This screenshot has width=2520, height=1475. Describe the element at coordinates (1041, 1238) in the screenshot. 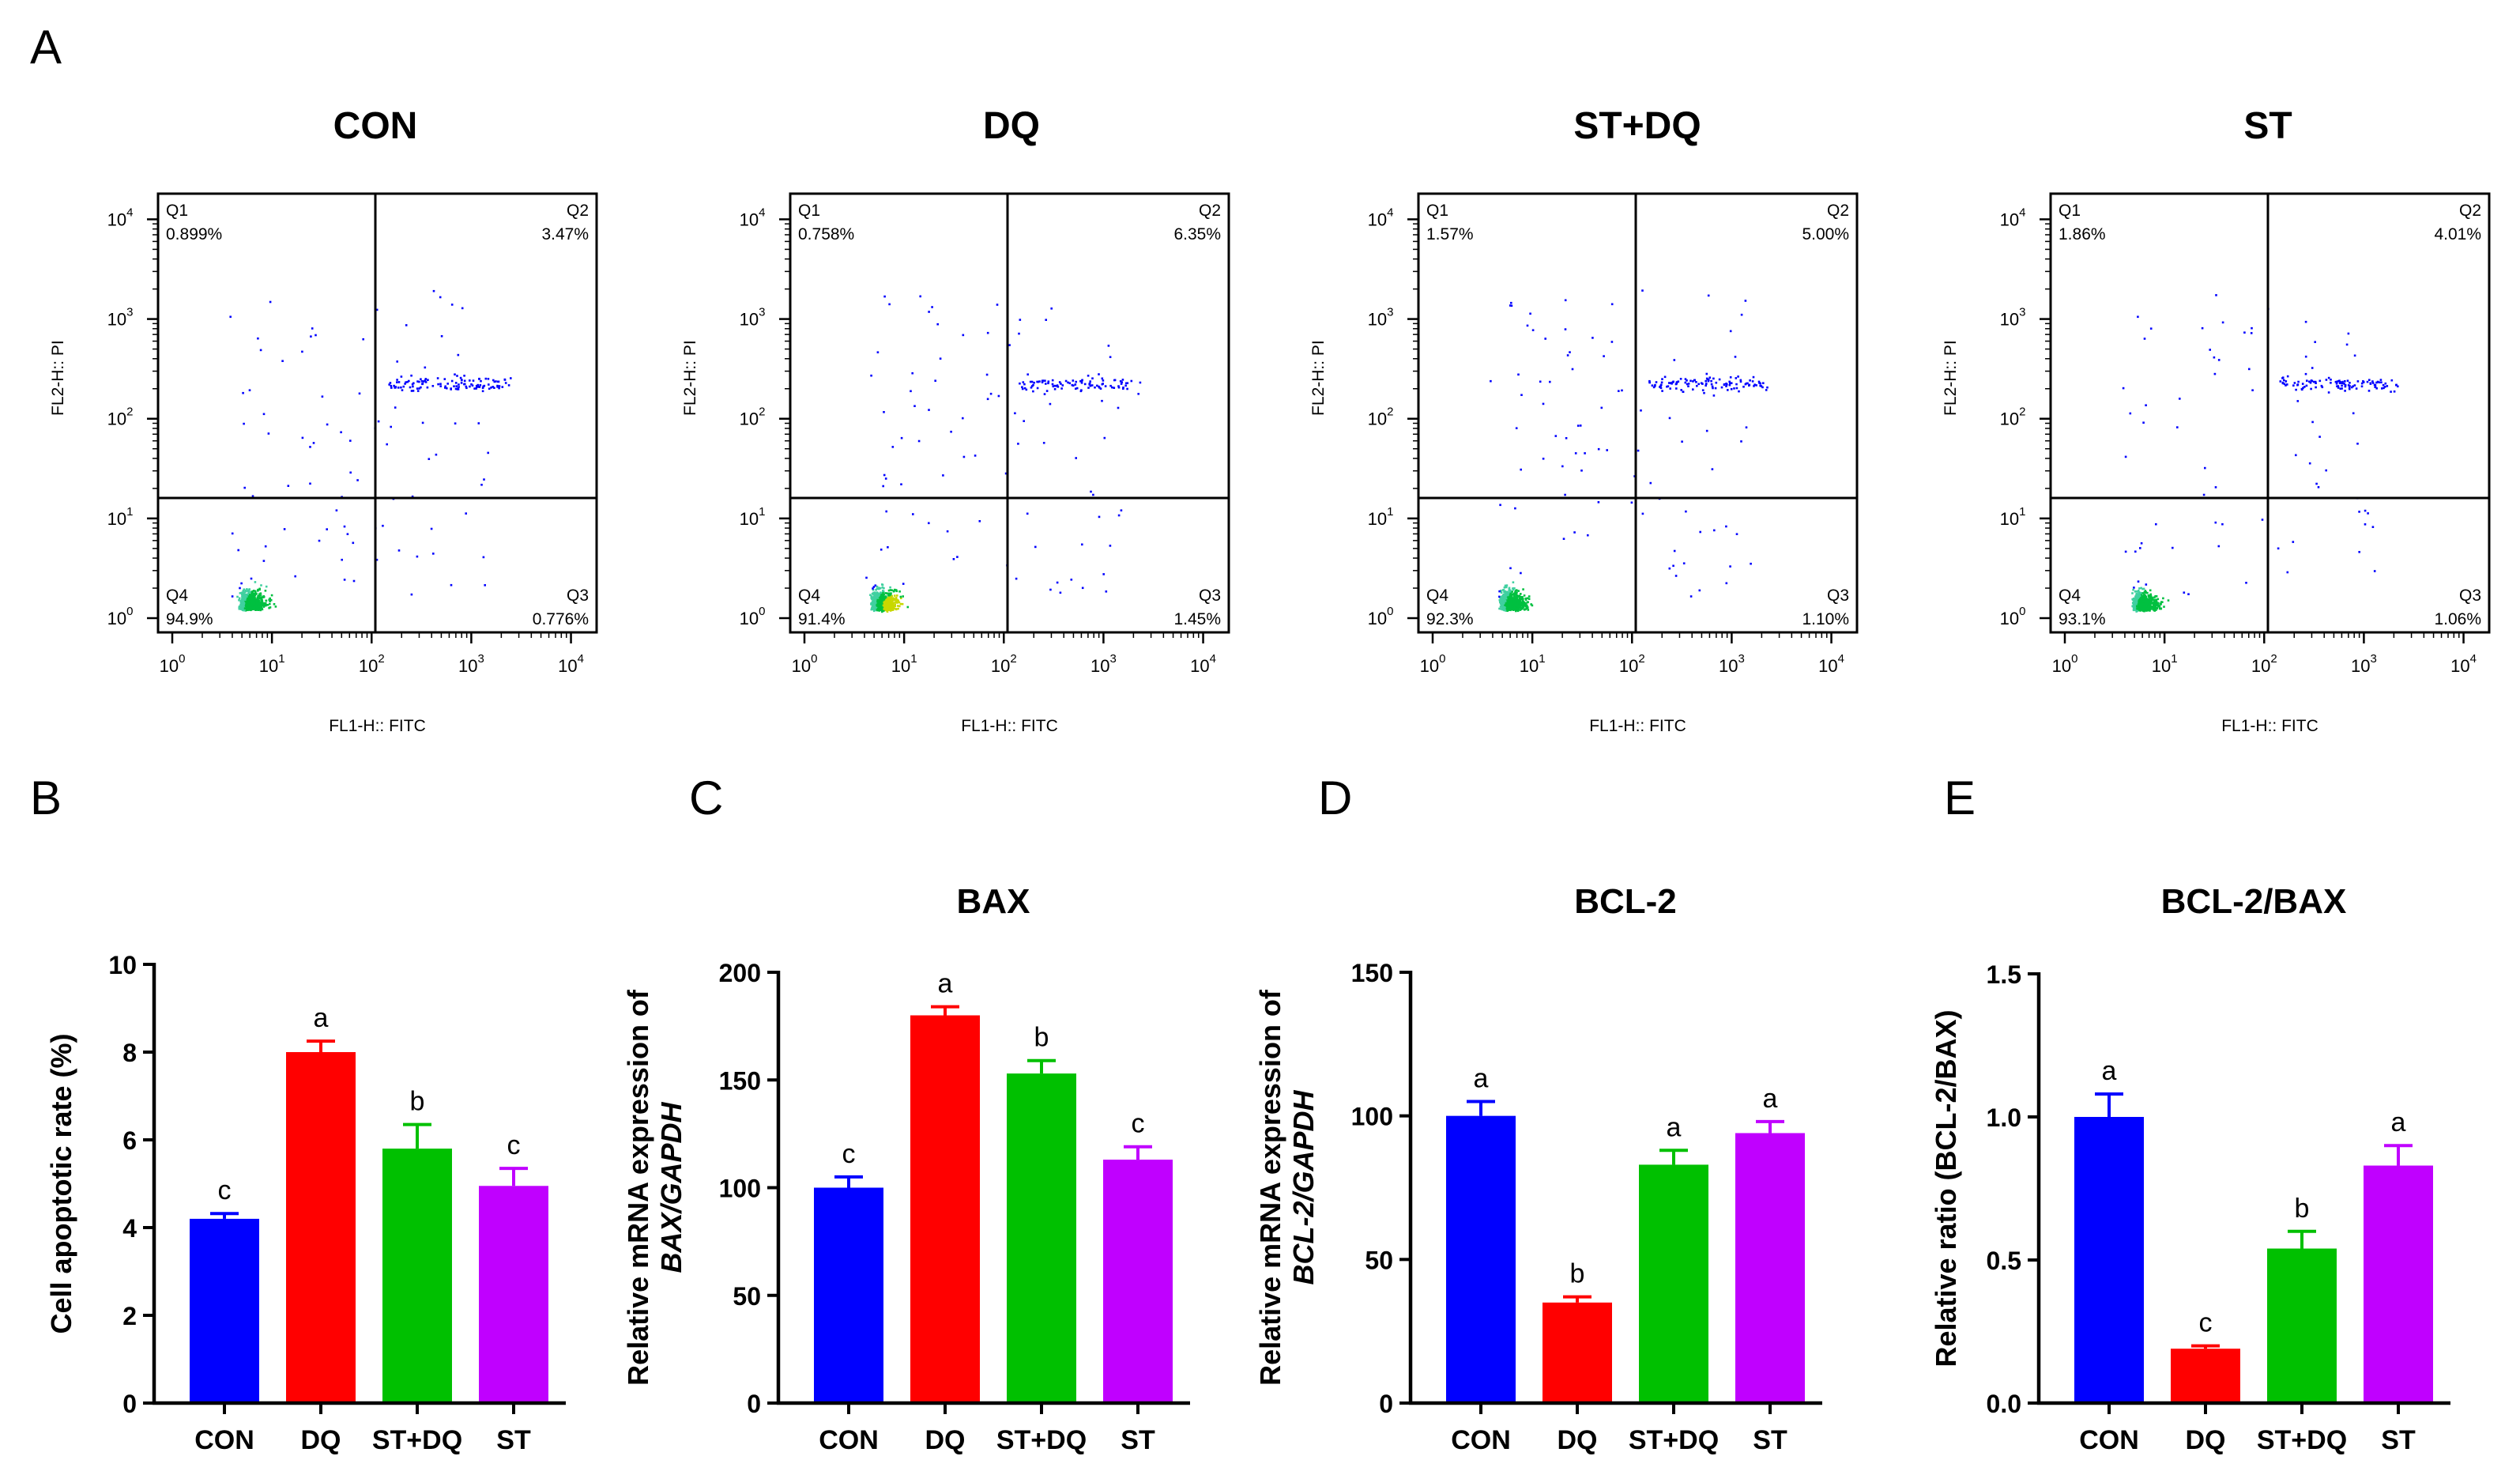

I see `bar-st-dq` at that location.